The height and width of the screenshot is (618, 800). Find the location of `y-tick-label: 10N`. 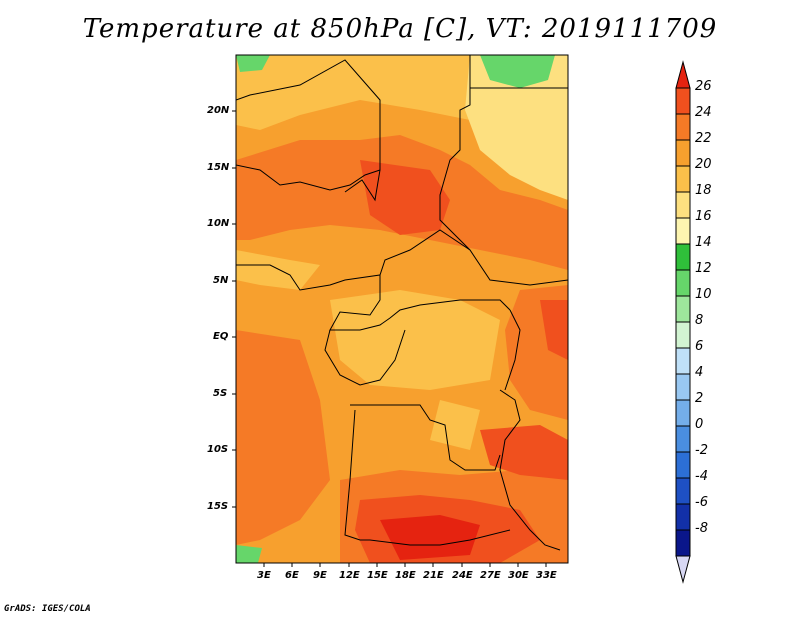

y-tick-label: 10N is located at coordinates (218, 223).